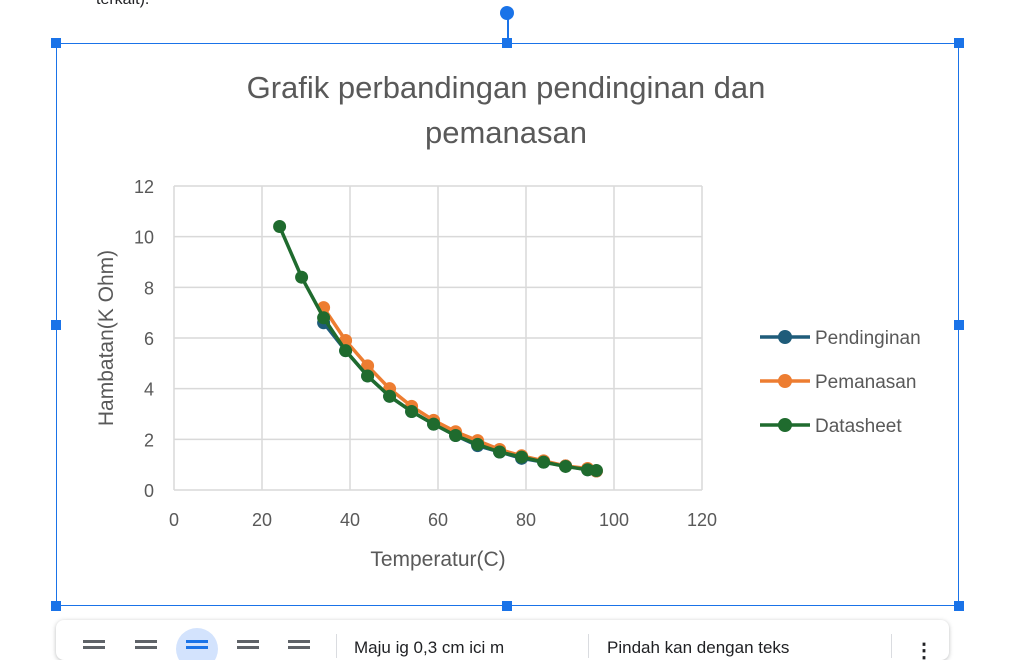 This screenshot has width=1032, height=660. Describe the element at coordinates (197, 647) in the screenshot. I see `break-text-icon` at that location.